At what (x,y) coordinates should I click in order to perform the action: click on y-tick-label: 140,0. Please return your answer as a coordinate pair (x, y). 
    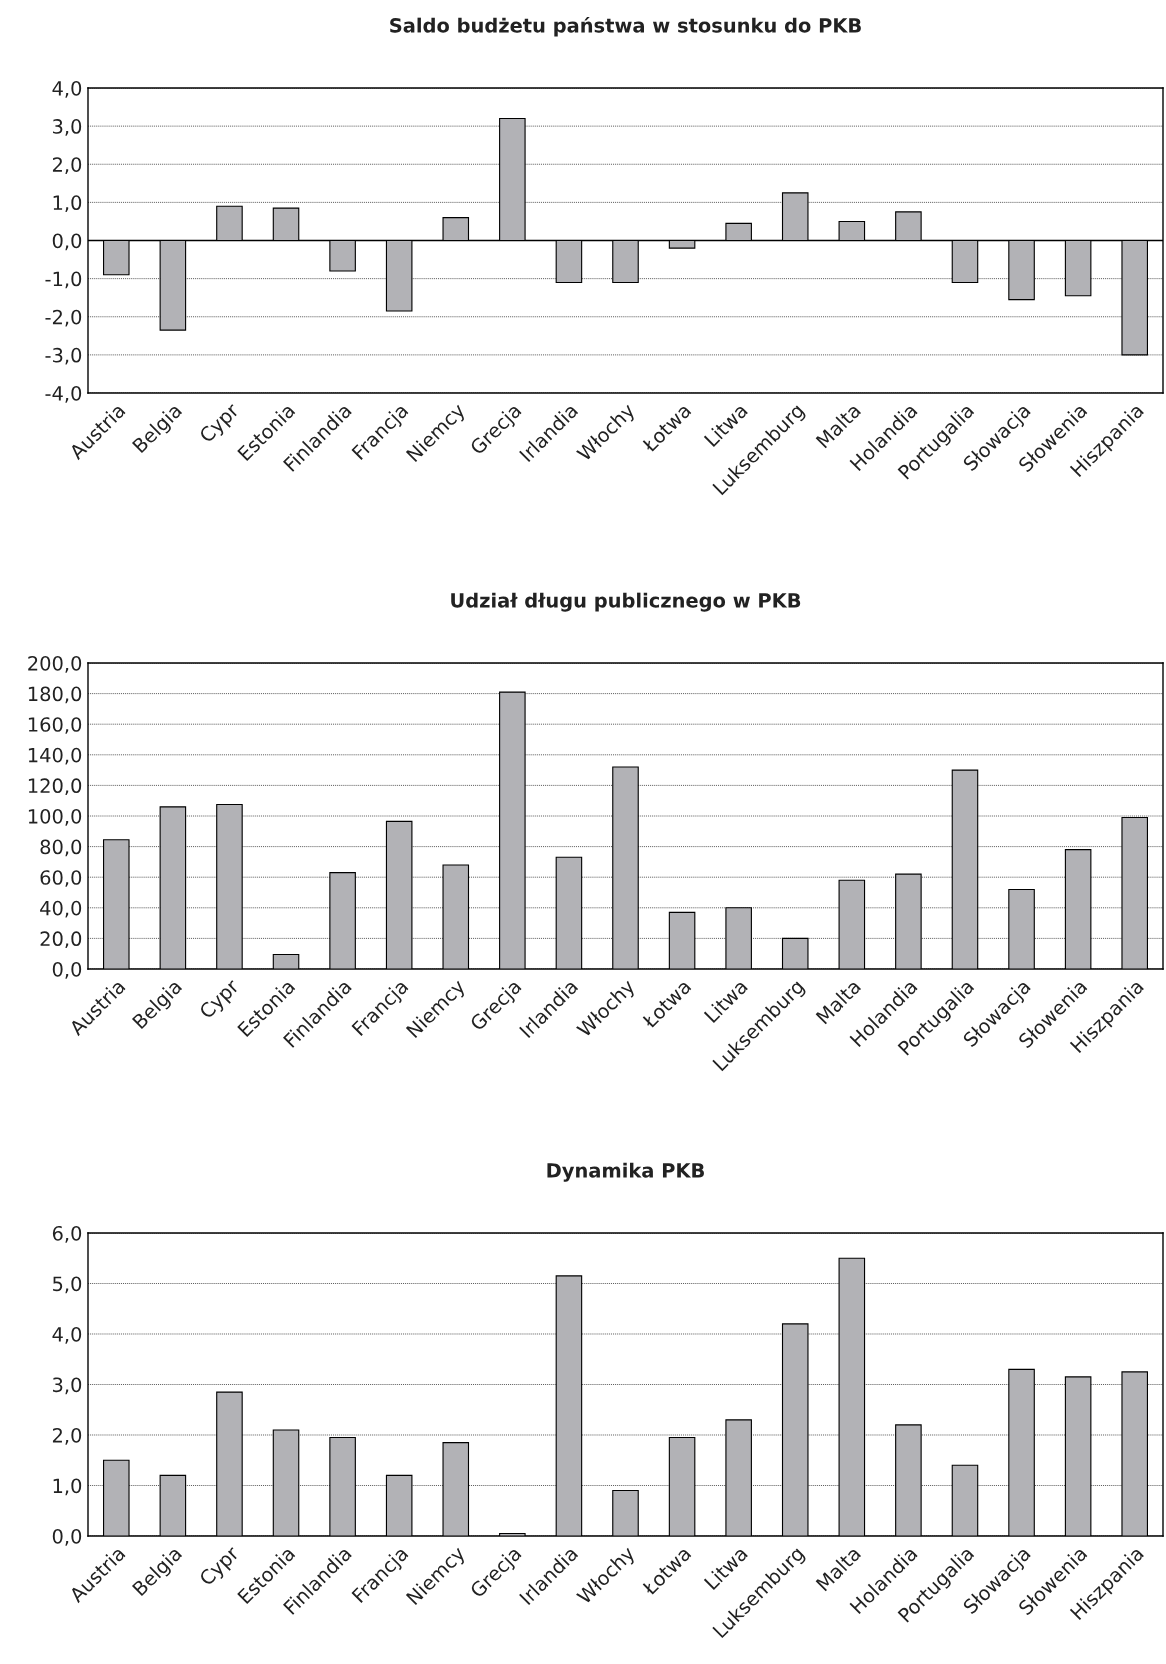
    Looking at the image, I should click on (55, 756).